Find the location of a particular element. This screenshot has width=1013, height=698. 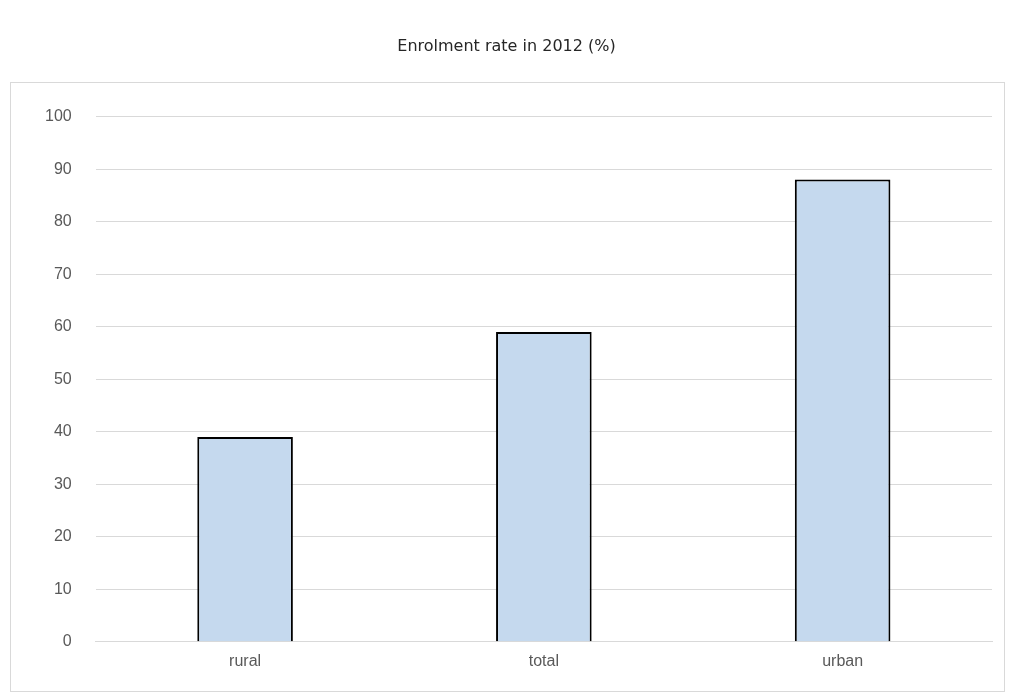

y-tick-label: 60 is located at coordinates (62, 326).